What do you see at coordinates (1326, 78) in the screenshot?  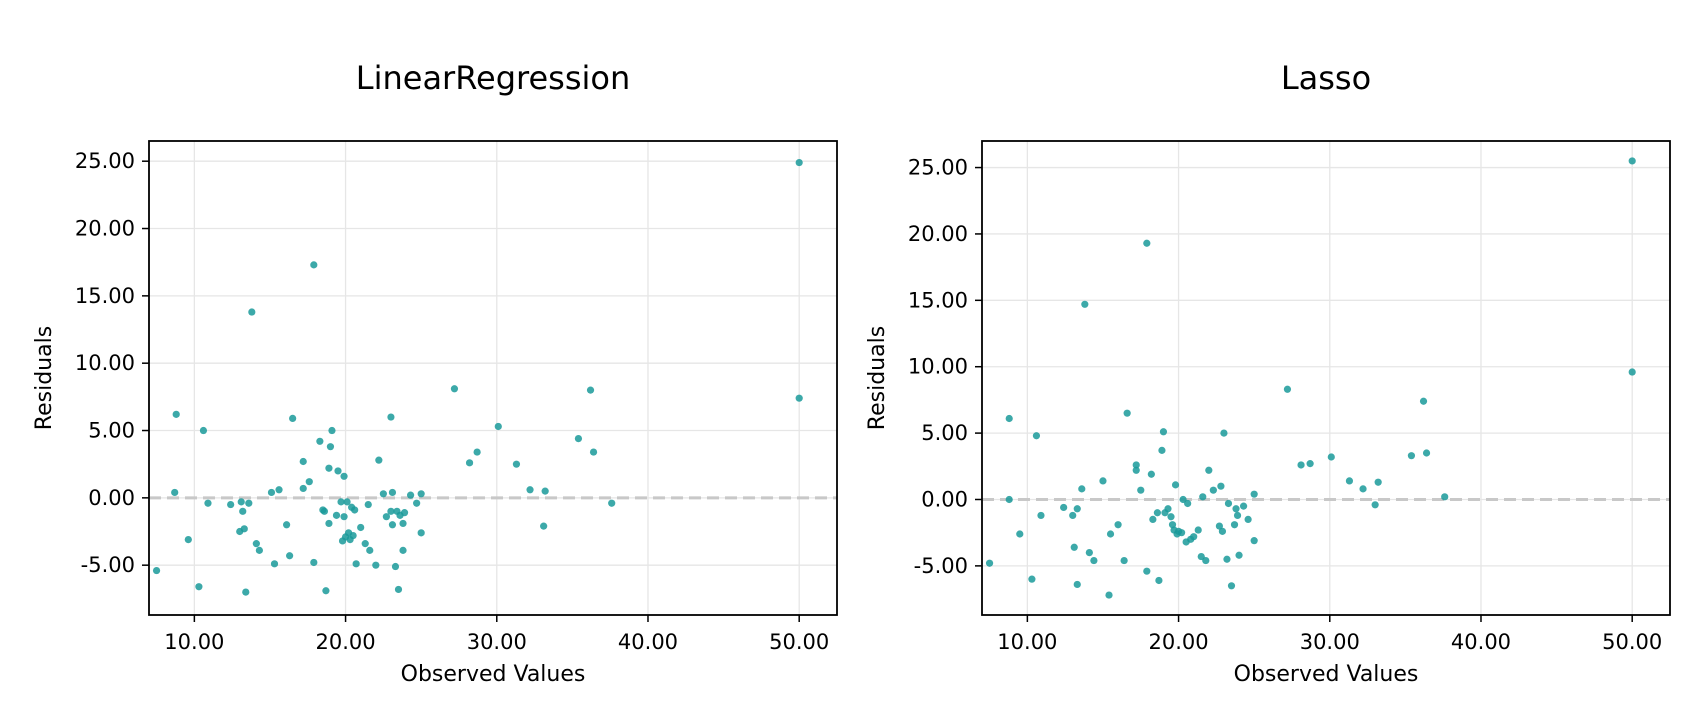 I see `chart-title: Lasso` at bounding box center [1326, 78].